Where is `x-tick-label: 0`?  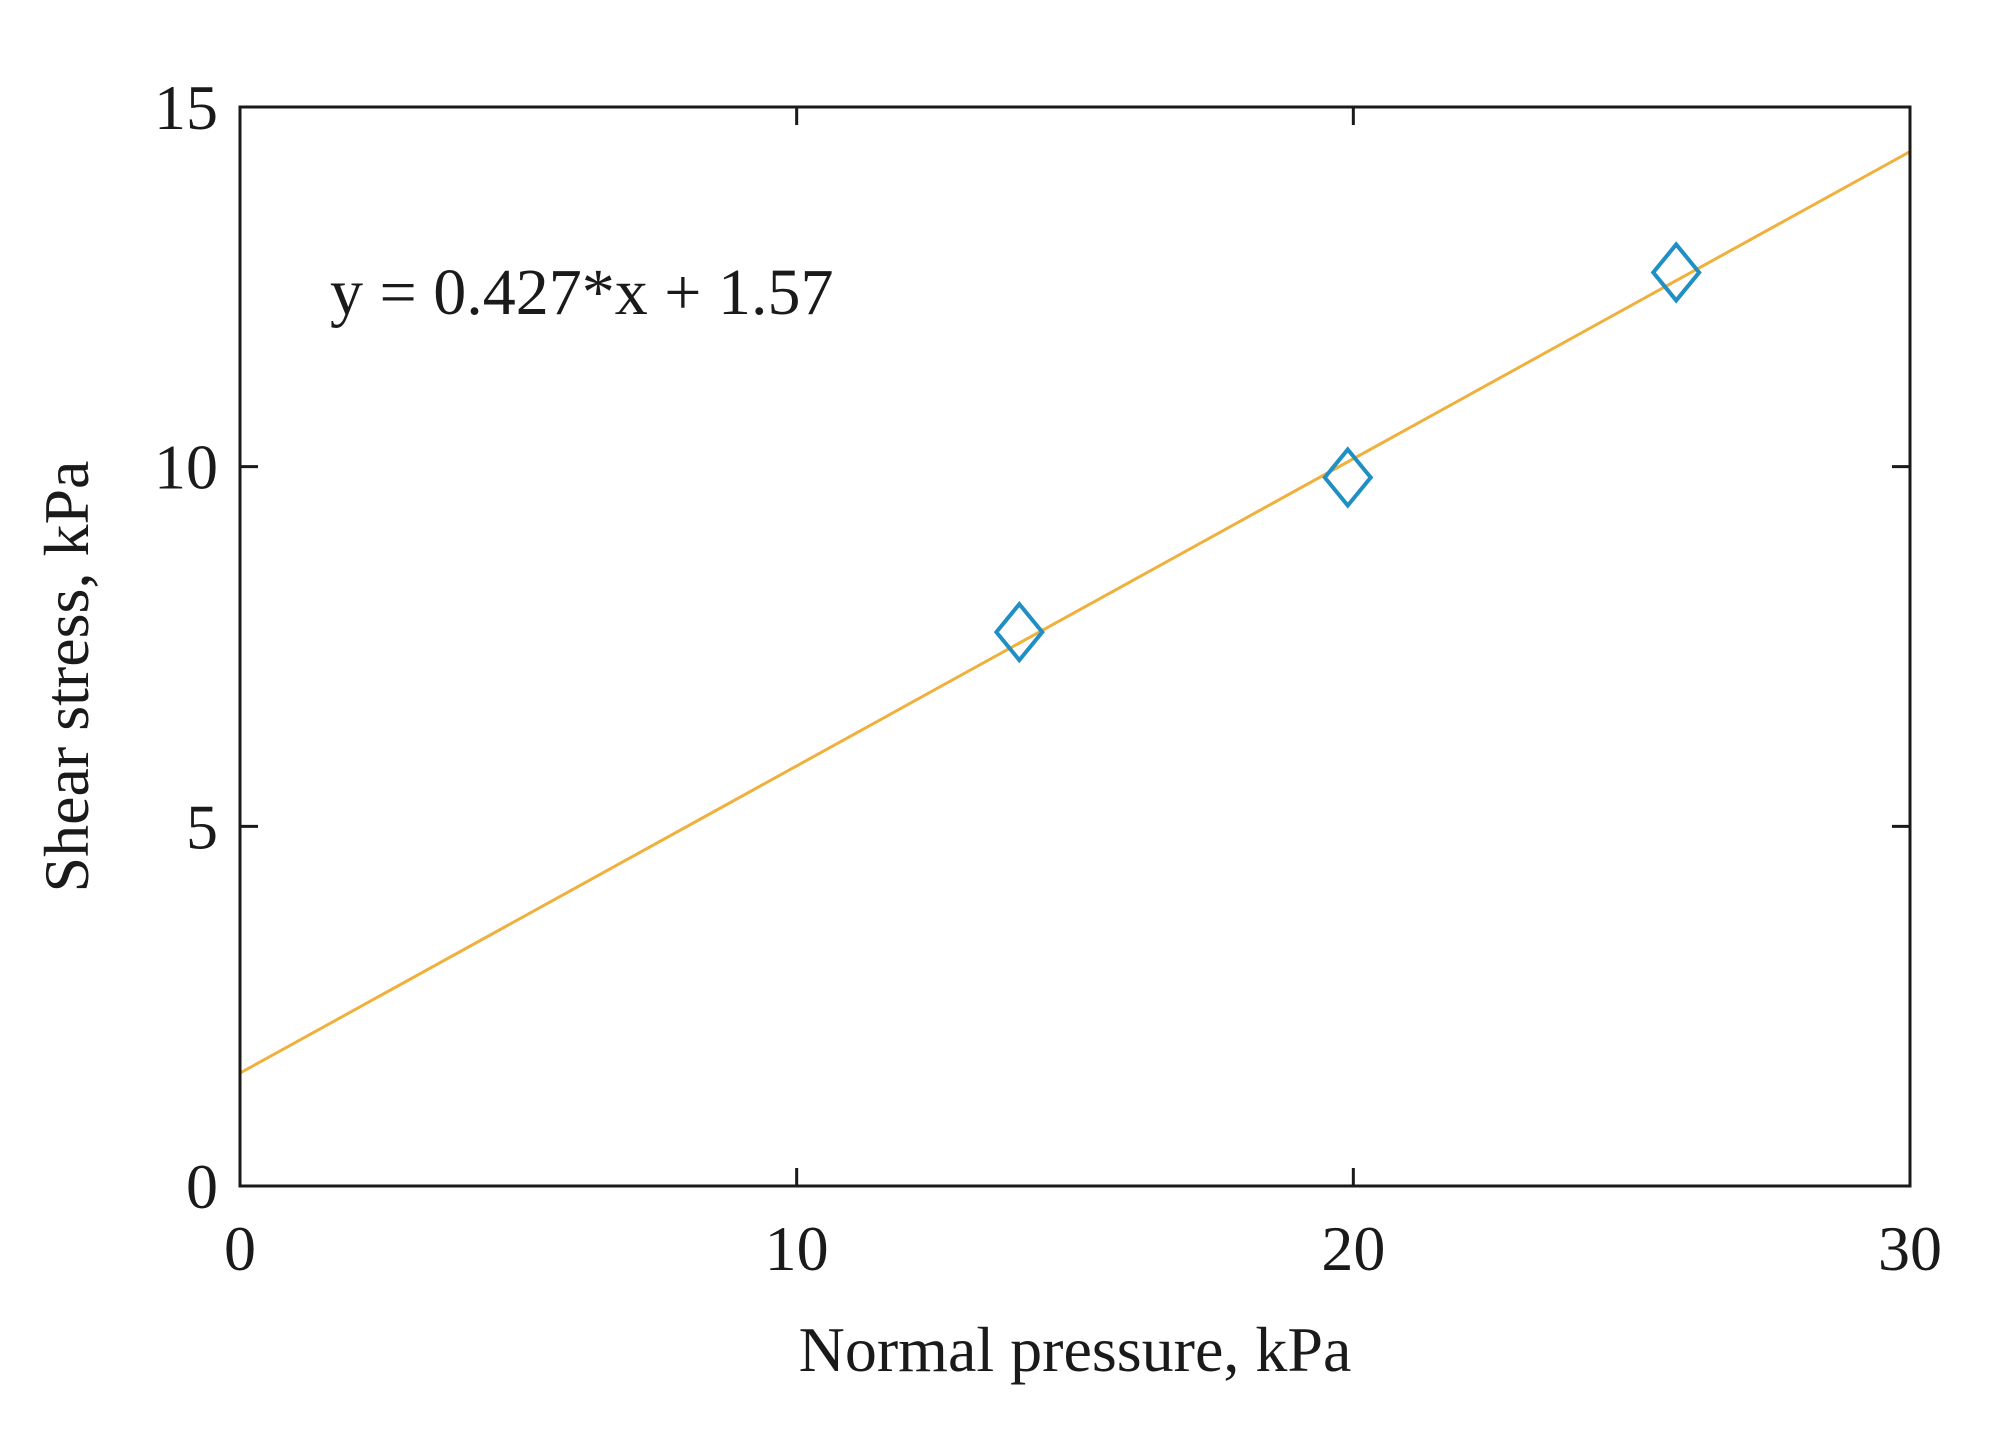 x-tick-label: 0 is located at coordinates (240, 1248).